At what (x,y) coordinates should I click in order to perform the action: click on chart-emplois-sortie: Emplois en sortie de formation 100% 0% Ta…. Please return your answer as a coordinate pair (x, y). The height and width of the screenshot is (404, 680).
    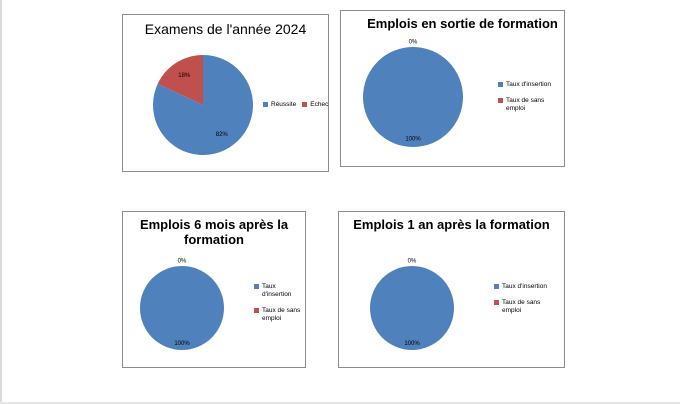
    Looking at the image, I should click on (452, 88).